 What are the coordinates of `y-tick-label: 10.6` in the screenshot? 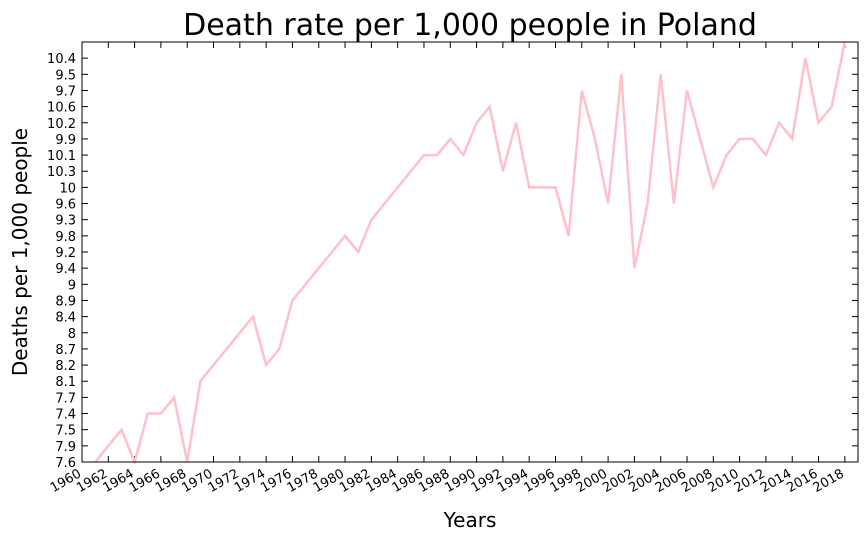 It's located at (61, 108).